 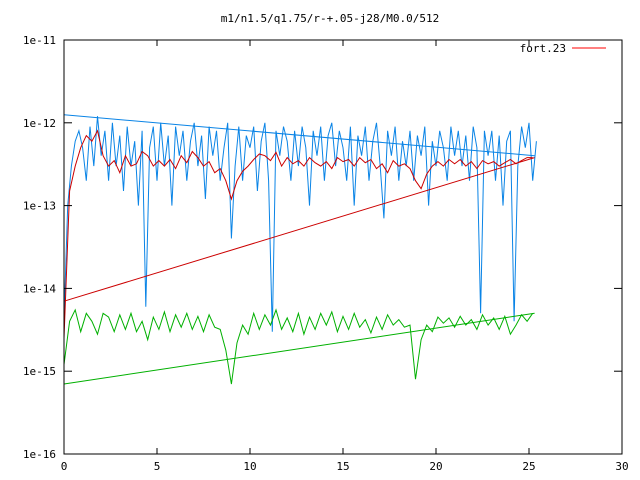 What do you see at coordinates (39, 123) in the screenshot?
I see `y-tick-label-4: 1e-12` at bounding box center [39, 123].